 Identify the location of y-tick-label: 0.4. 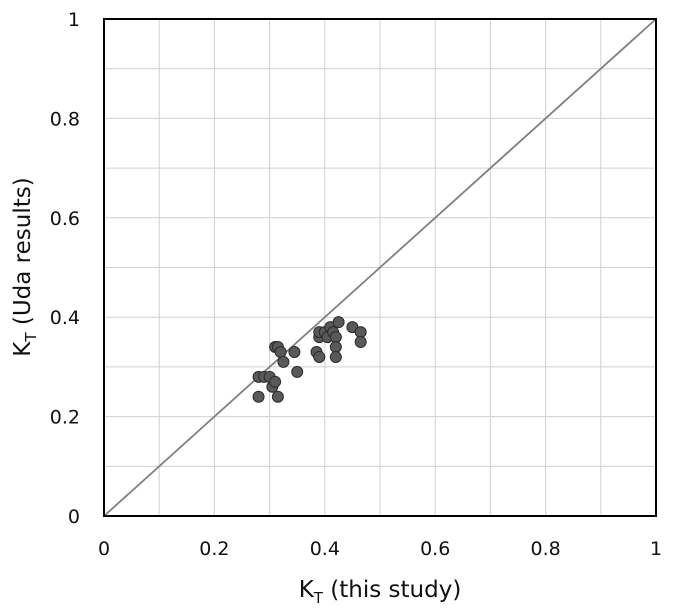
(65, 318).